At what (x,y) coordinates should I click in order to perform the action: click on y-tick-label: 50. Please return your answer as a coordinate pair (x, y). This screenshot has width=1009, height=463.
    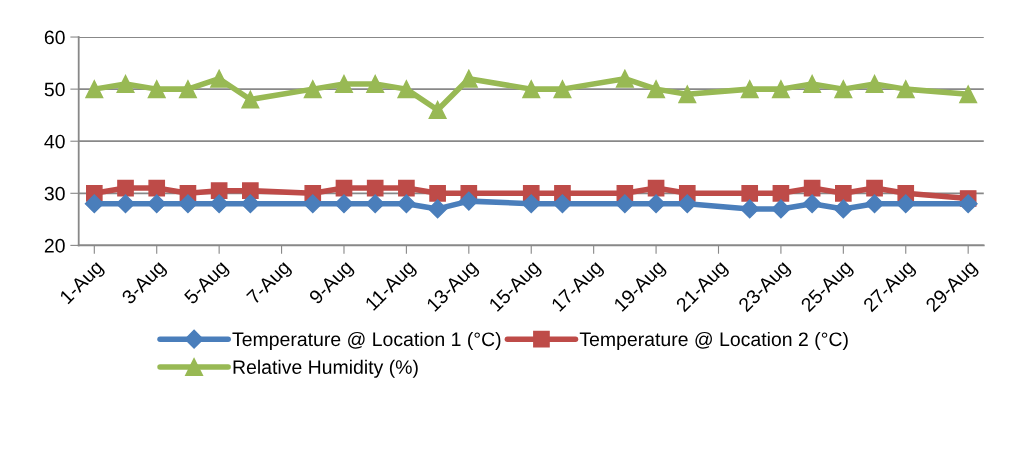
    Looking at the image, I should click on (54, 89).